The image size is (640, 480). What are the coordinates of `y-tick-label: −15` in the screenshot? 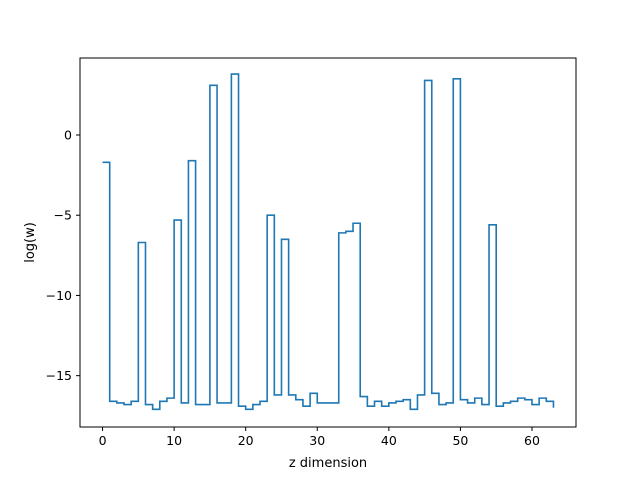 It's located at (59, 375).